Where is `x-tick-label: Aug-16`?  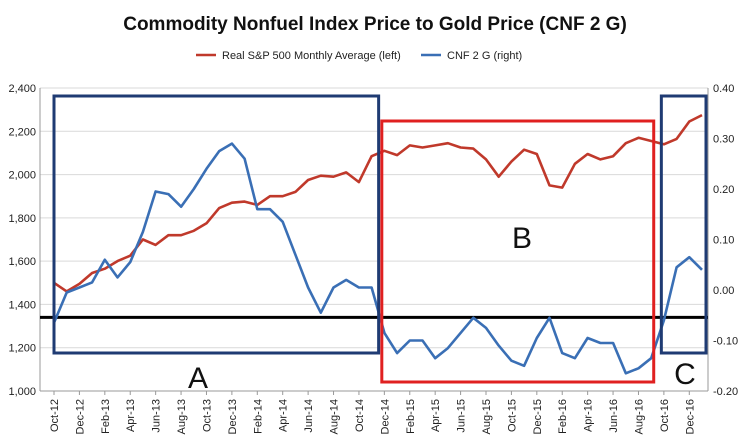
x-tick-label: Aug-16 is located at coordinates (639, 416).